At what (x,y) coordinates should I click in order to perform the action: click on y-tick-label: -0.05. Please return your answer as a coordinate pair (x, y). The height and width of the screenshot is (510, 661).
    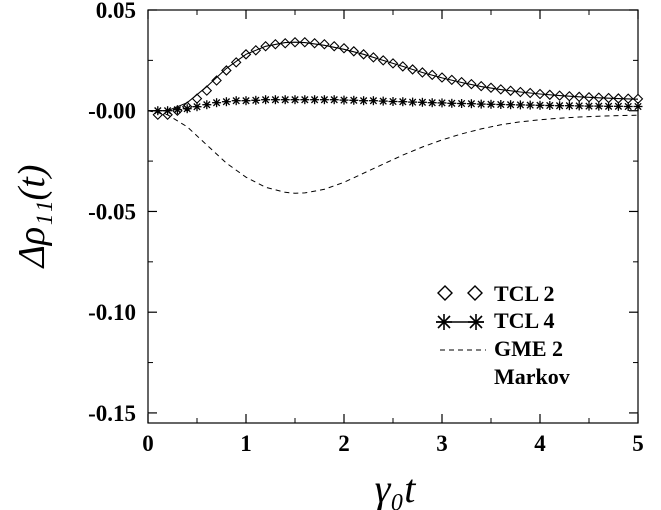
    Looking at the image, I should click on (112, 211).